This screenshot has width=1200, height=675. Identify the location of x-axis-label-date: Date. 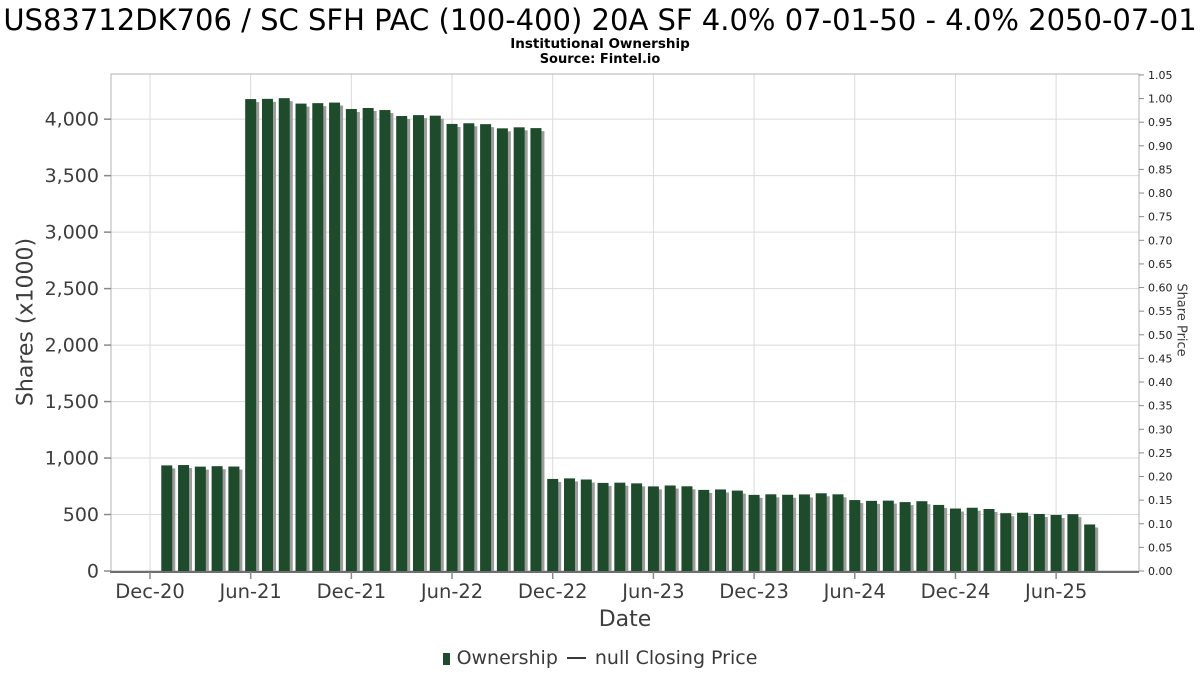
(625, 619).